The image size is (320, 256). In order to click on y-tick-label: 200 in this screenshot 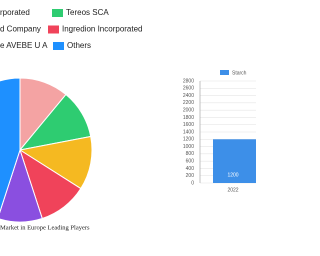, I will do `click(190, 176)`.